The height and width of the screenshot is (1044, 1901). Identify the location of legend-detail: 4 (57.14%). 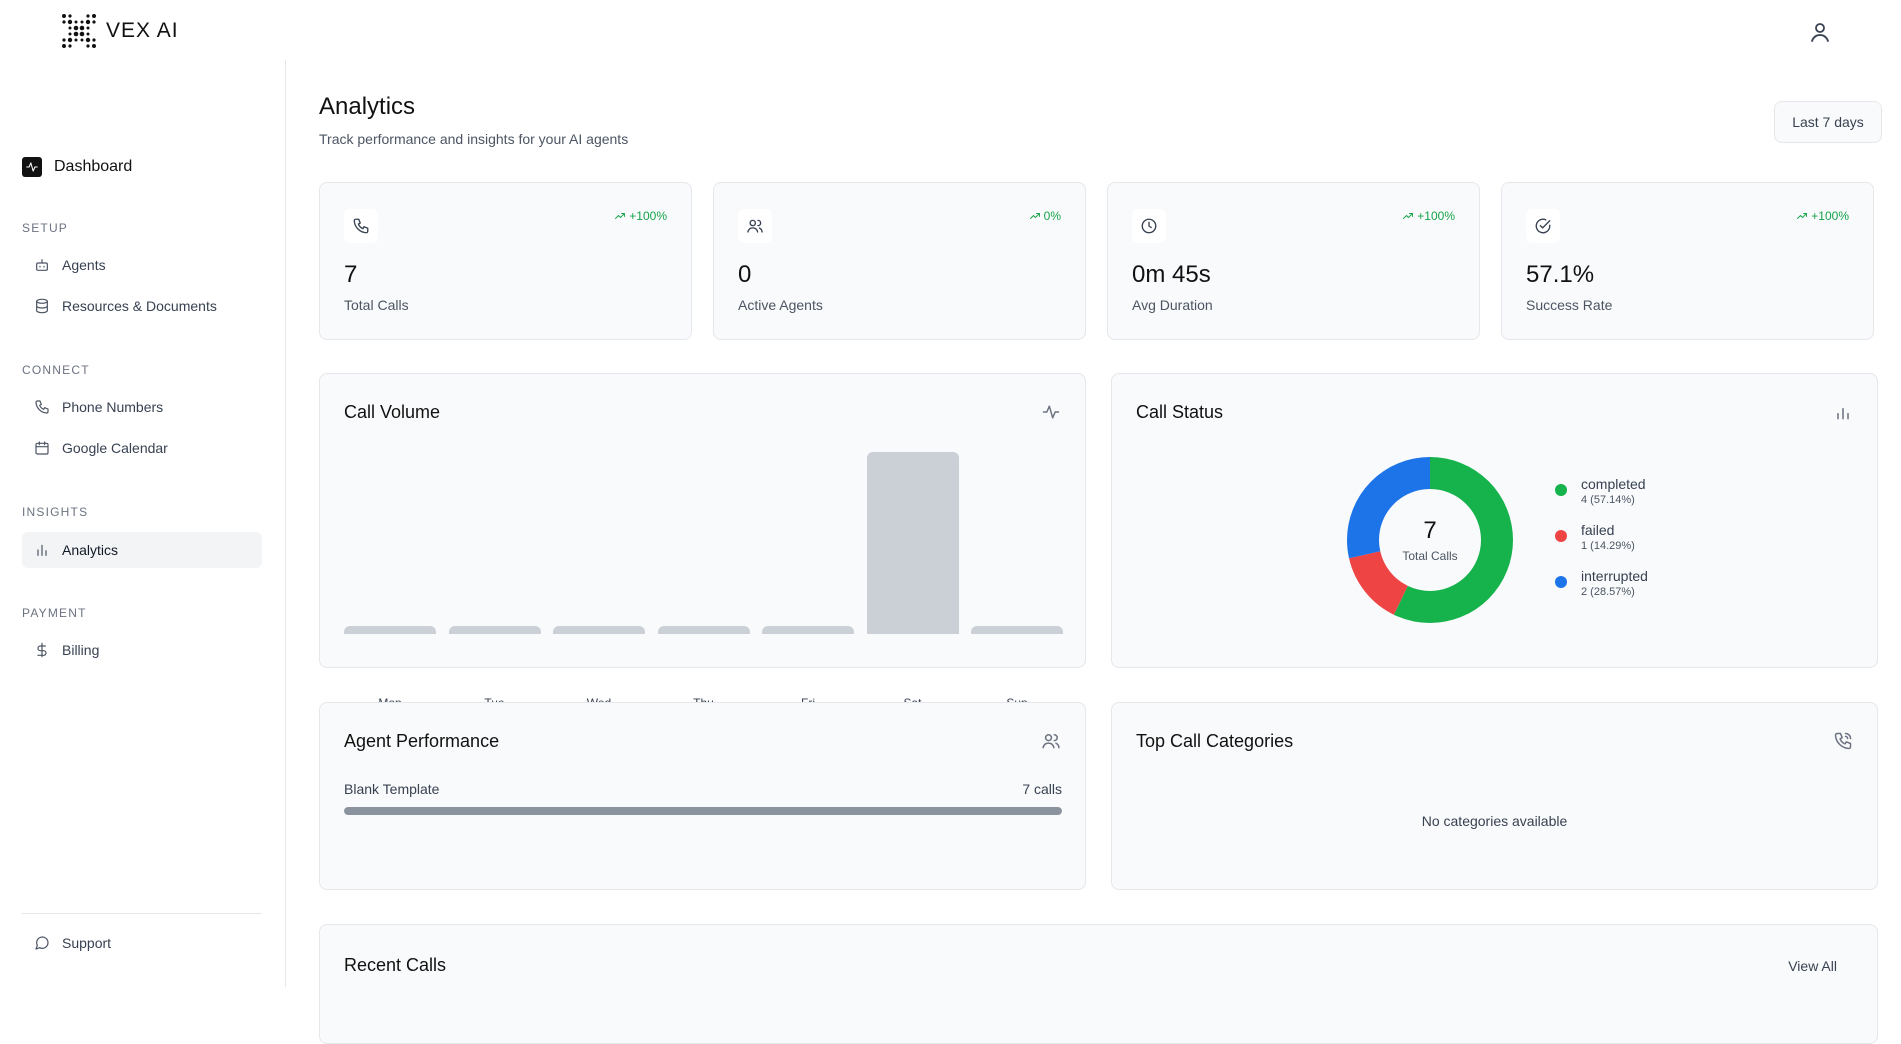
(1608, 500).